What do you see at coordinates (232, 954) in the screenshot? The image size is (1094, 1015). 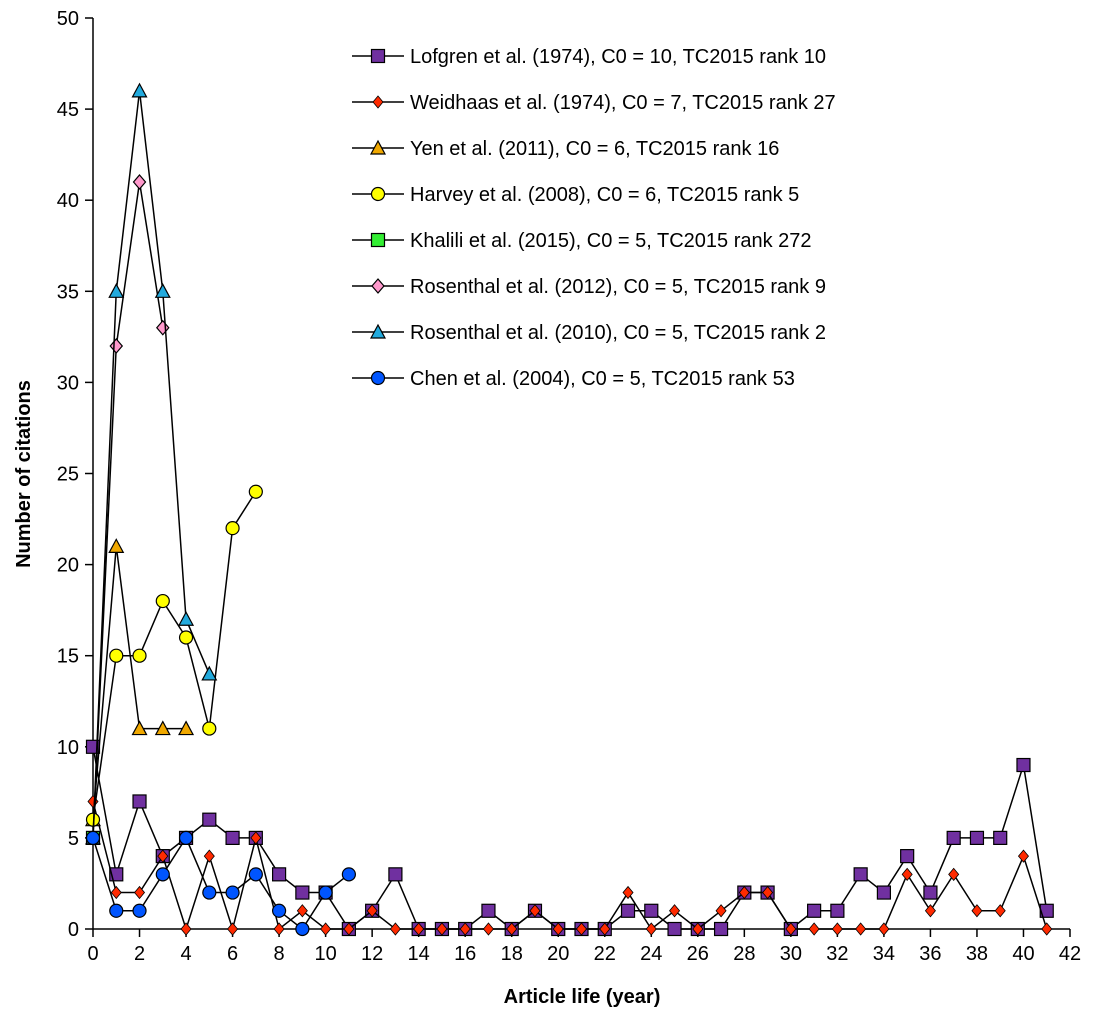 I see `x-tick-label: 6` at bounding box center [232, 954].